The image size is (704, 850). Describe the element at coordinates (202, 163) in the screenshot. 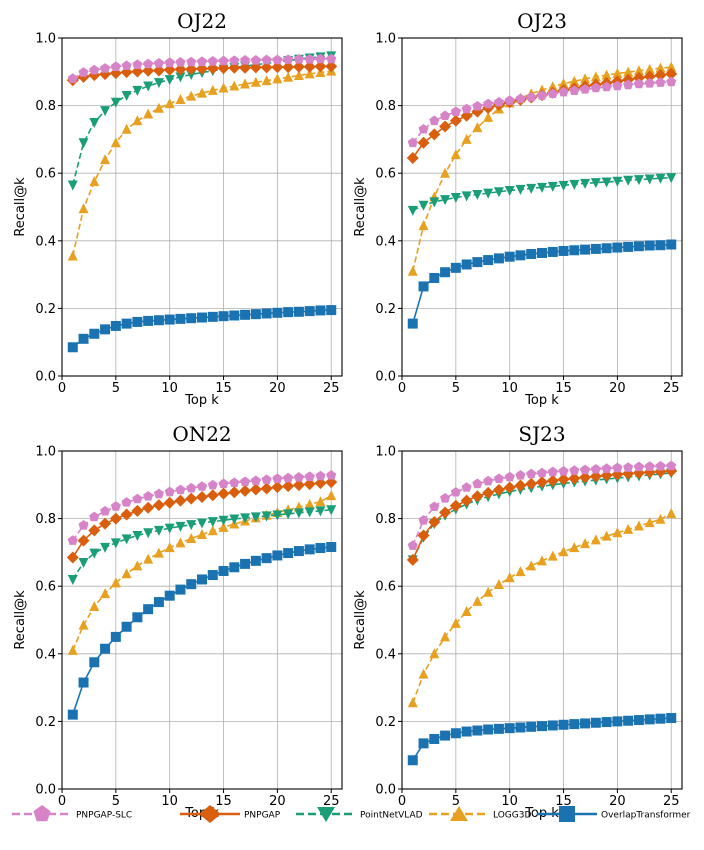

I see `series-logg3d` at that location.